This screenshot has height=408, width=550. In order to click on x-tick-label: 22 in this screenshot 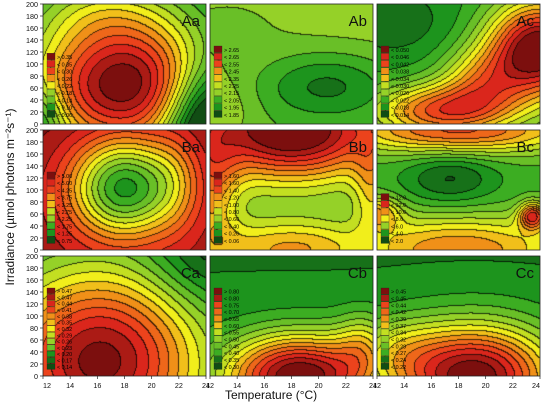, I will do `click(513, 385)`.